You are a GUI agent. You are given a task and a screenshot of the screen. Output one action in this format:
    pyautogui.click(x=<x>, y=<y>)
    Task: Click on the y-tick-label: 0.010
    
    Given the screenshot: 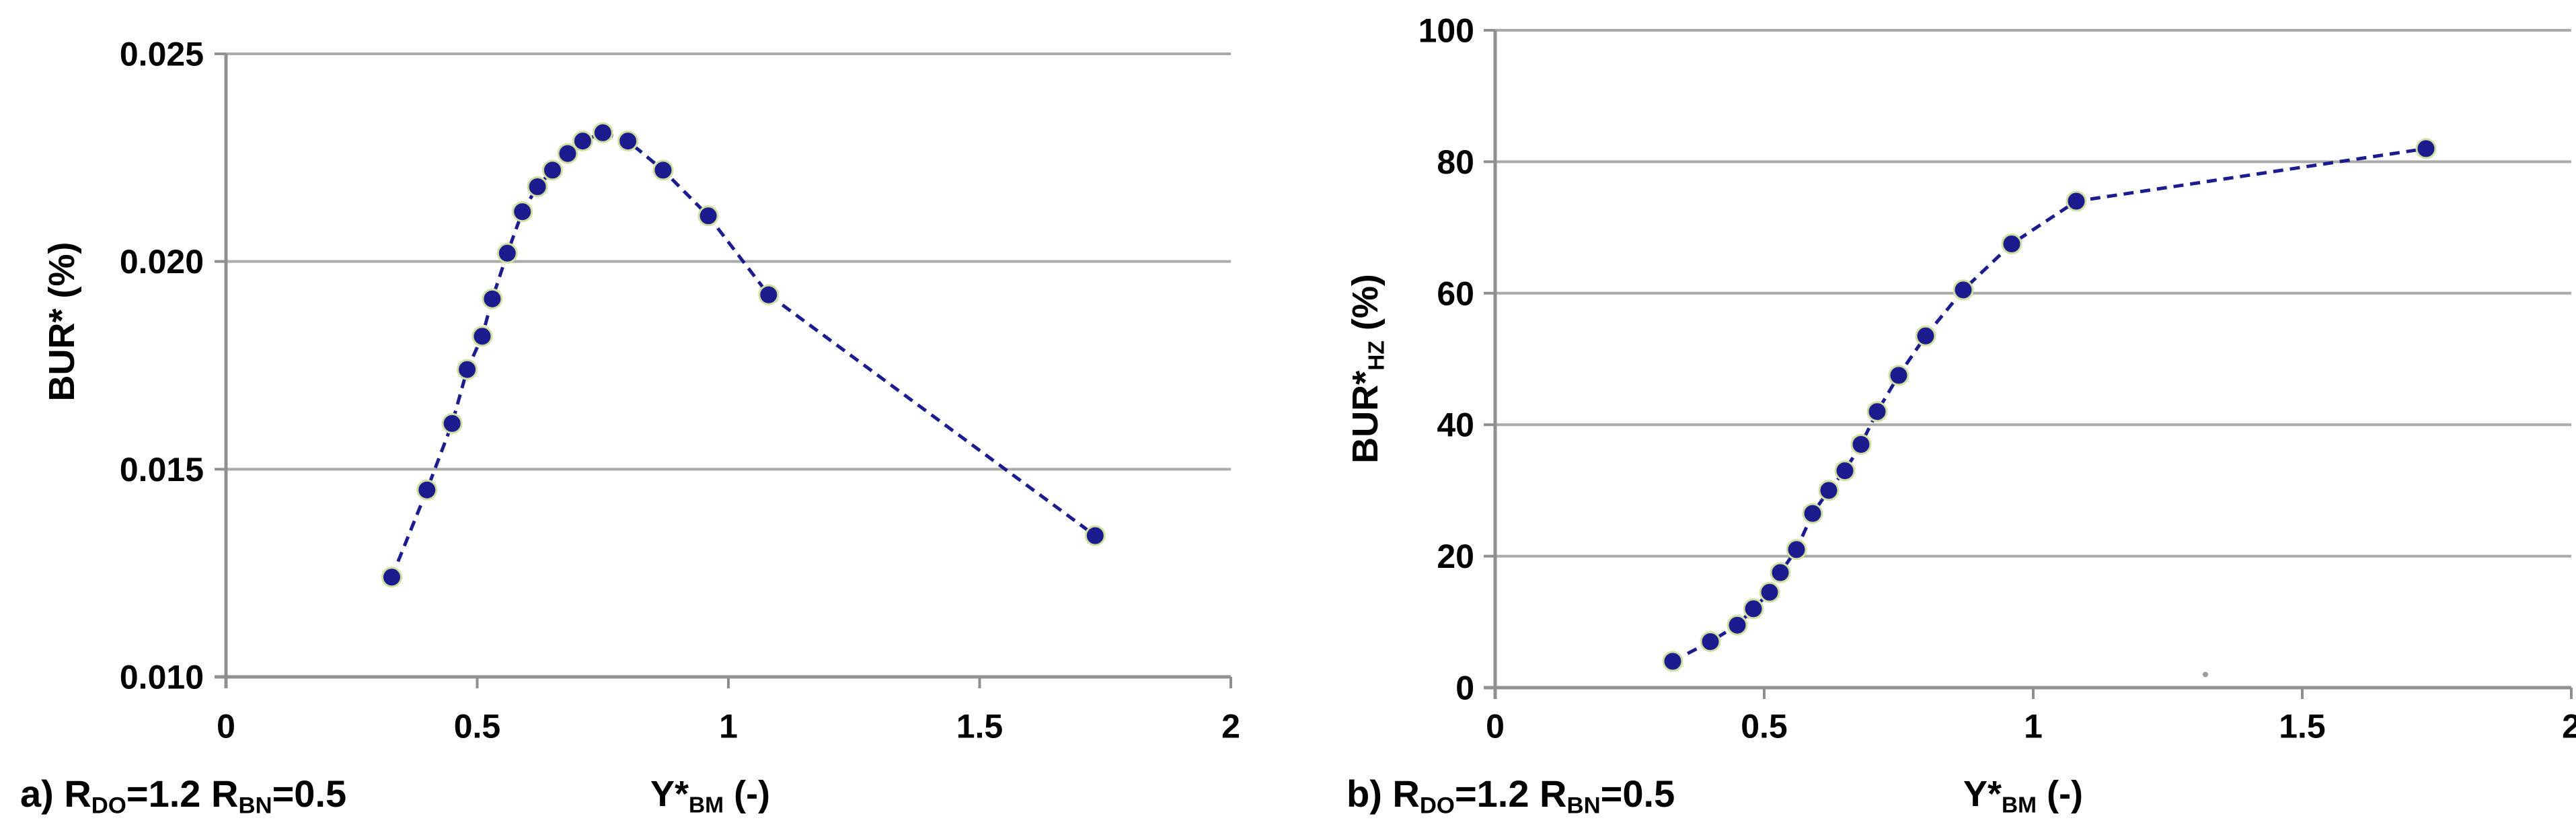 What is the action you would take?
    pyautogui.click(x=162, y=678)
    